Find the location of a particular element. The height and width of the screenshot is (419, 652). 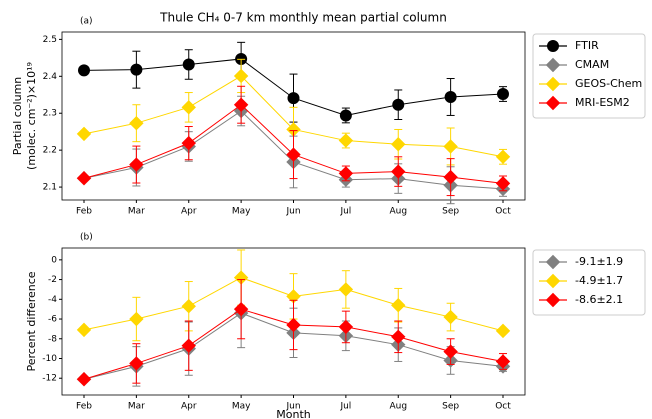

y-tick-label: -6 is located at coordinates (52, 320).